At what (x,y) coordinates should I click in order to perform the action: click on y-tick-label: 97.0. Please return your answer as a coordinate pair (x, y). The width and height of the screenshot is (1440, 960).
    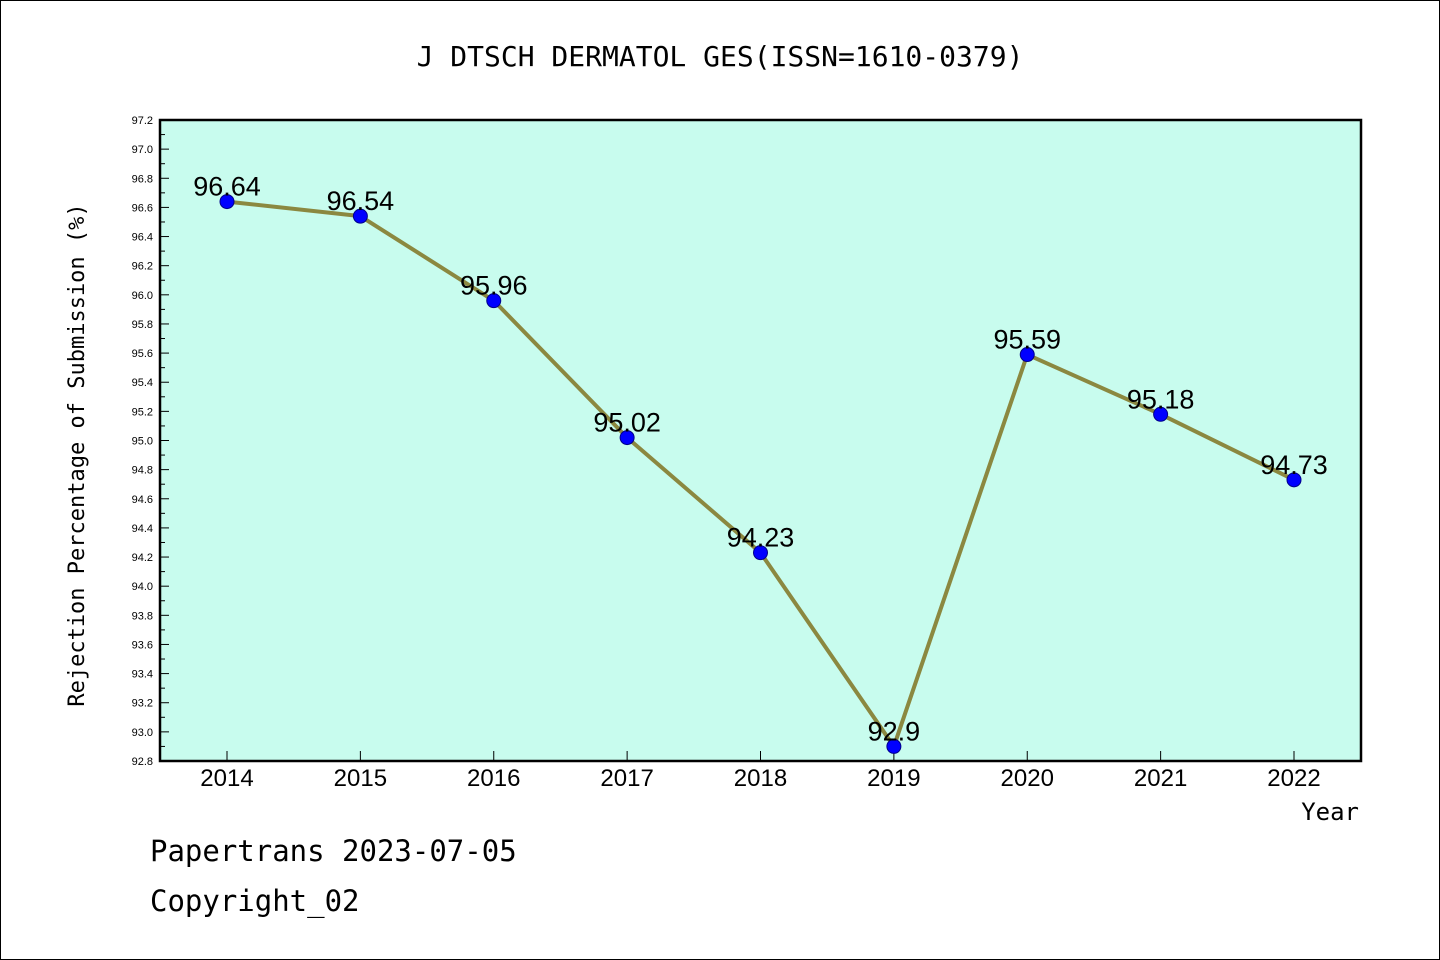
    Looking at the image, I should click on (142, 150).